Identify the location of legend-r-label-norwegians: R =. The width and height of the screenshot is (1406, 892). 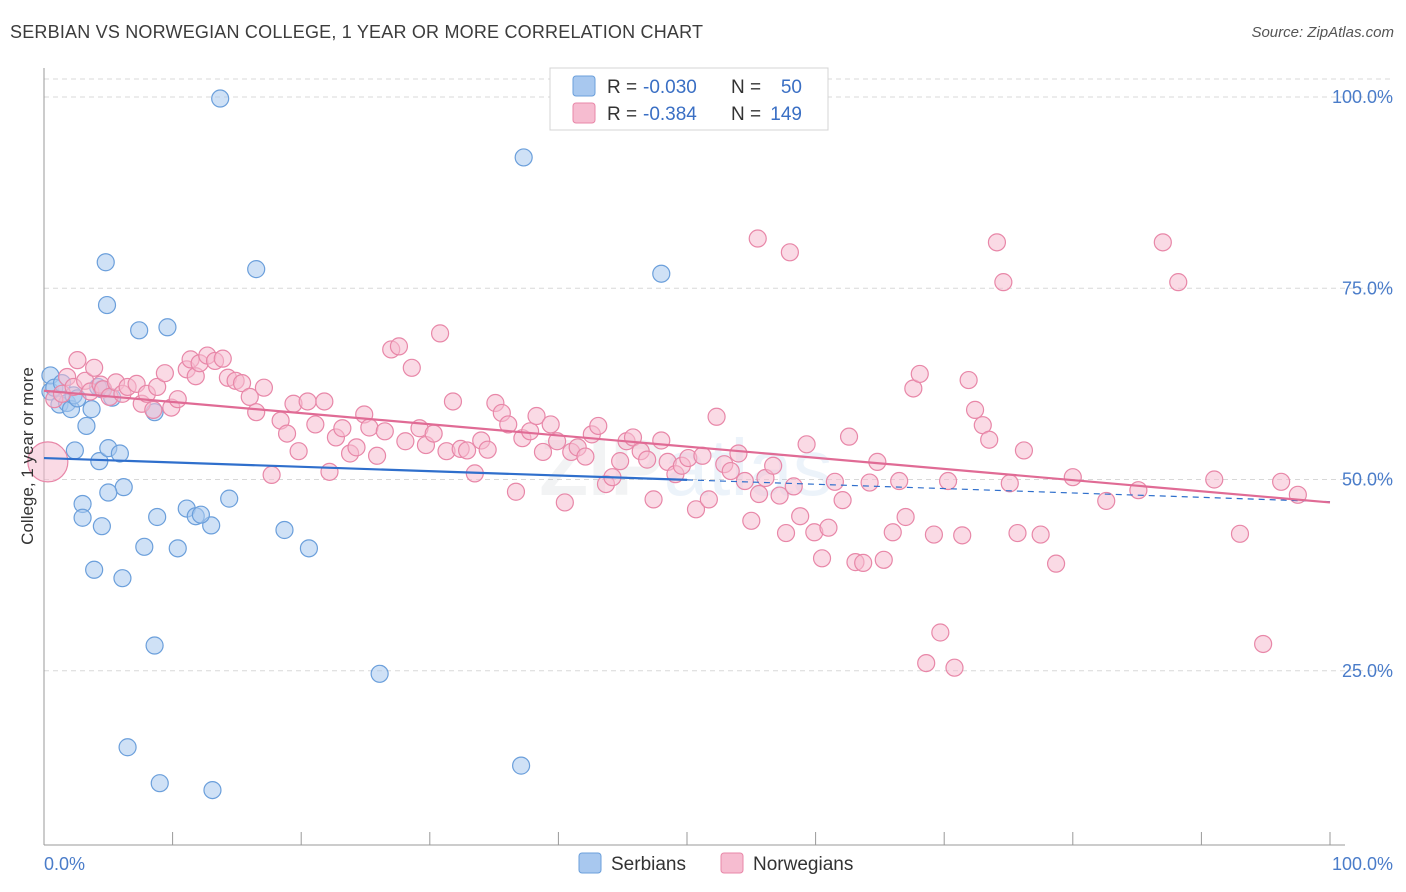
(624, 114).